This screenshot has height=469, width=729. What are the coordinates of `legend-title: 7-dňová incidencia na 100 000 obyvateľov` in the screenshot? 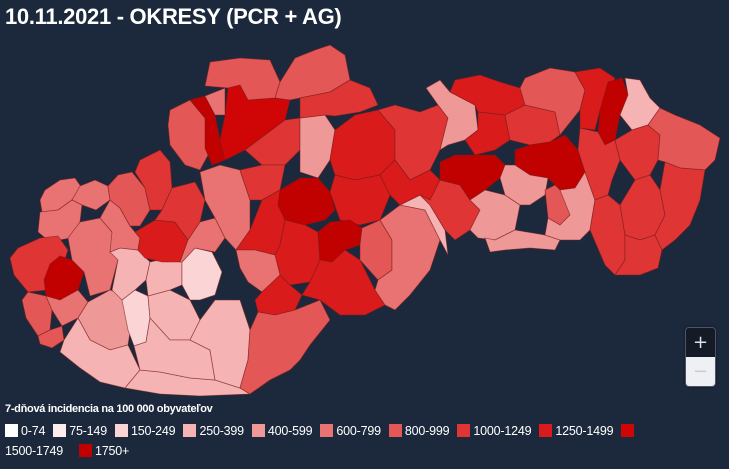 It's located at (109, 409).